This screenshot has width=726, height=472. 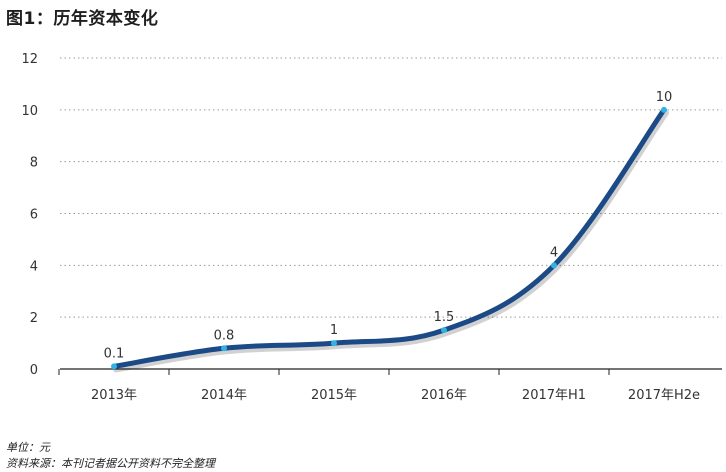 What do you see at coordinates (82, 19) in the screenshot?
I see `figure-title: 图1：历年资本变化` at bounding box center [82, 19].